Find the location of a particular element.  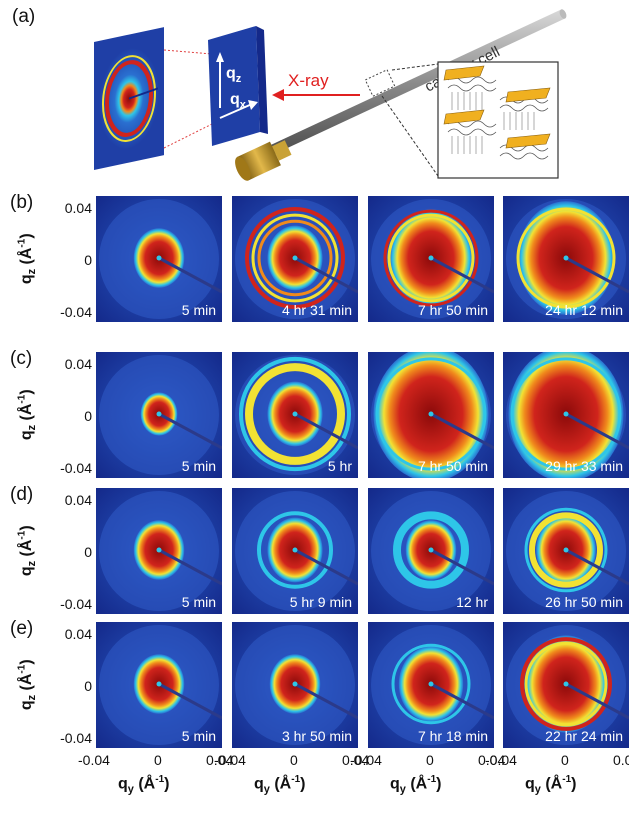

xray-arrow is located at coordinates (316, 95).